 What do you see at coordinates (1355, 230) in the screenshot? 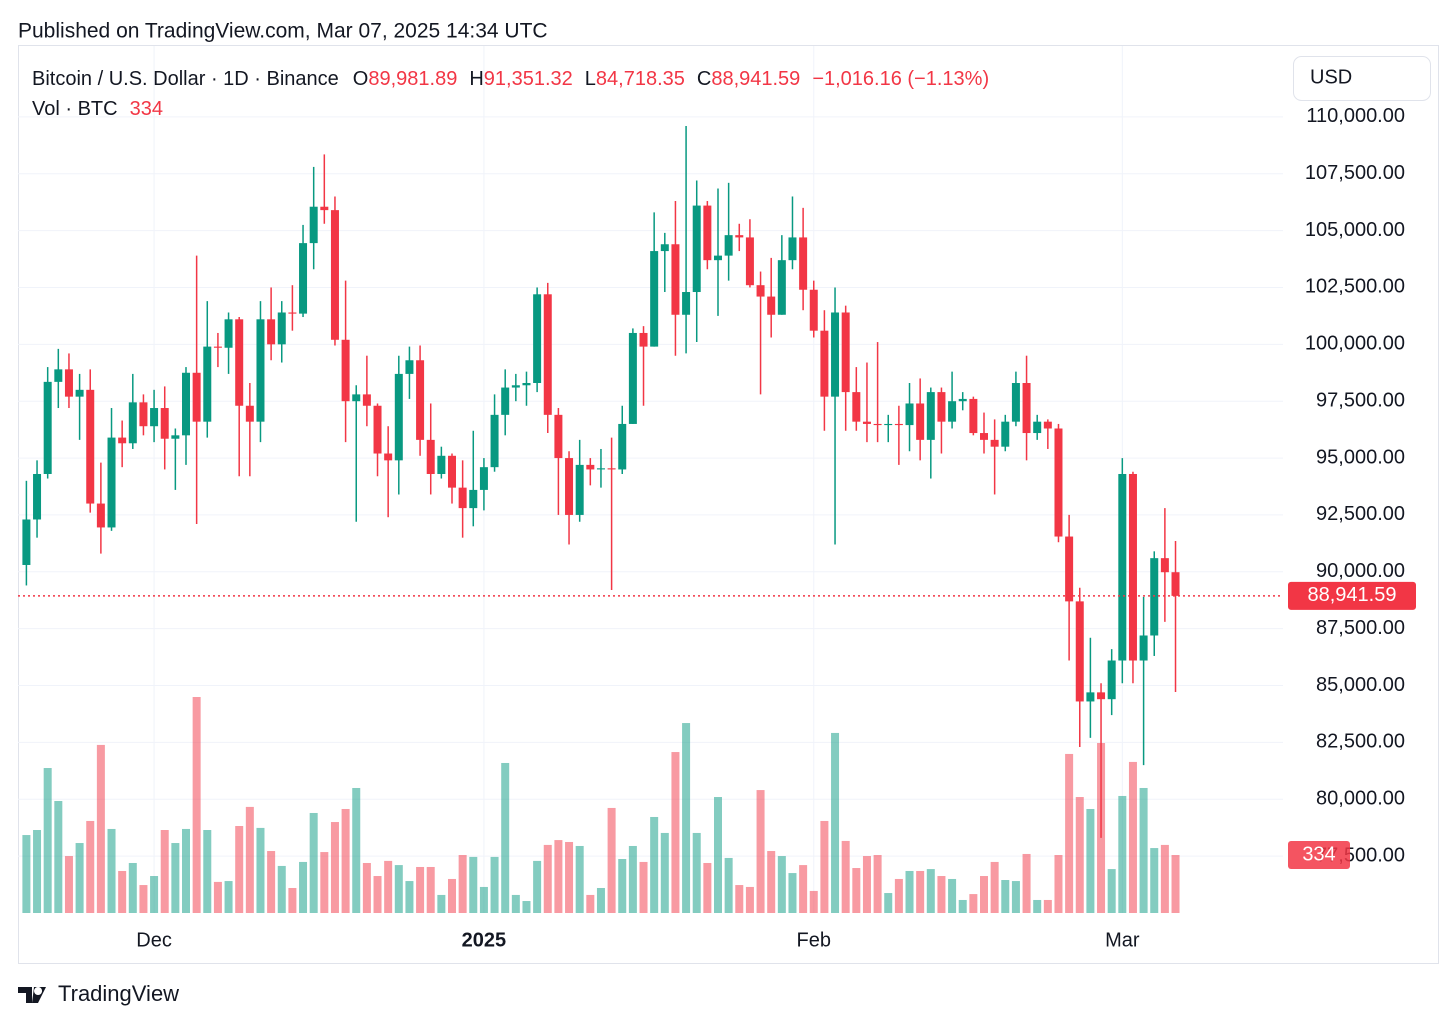
I see `y-tick-label: 105,000.00` at bounding box center [1355, 230].